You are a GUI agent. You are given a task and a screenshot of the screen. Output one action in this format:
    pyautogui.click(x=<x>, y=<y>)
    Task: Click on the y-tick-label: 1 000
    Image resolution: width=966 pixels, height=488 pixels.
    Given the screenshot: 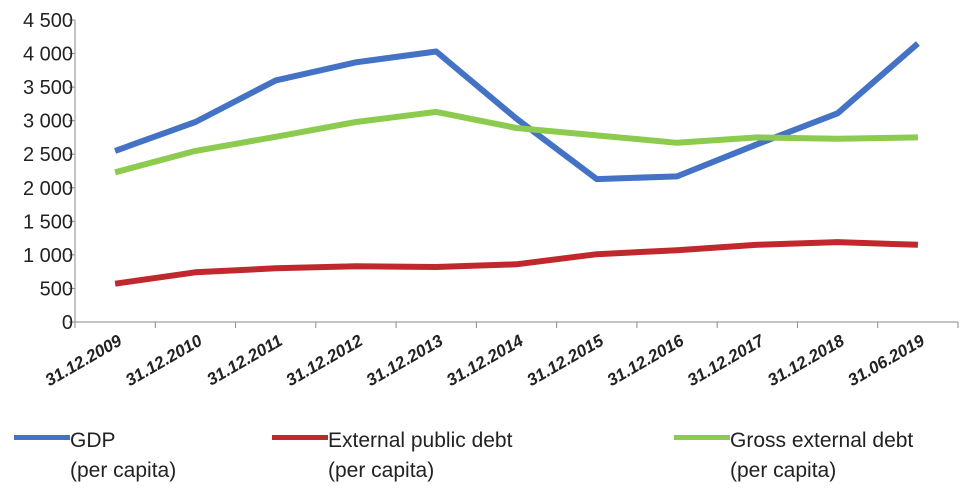 What is the action you would take?
    pyautogui.click(x=48, y=256)
    